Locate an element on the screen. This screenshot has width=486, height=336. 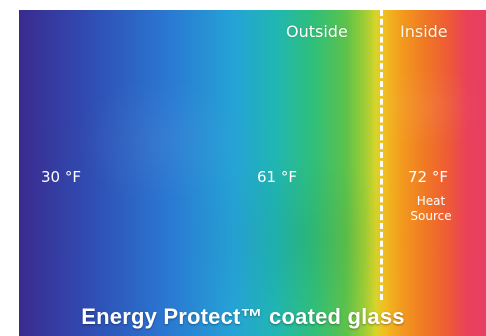
temperature-outside-far: 30 °F is located at coordinates (61, 177).